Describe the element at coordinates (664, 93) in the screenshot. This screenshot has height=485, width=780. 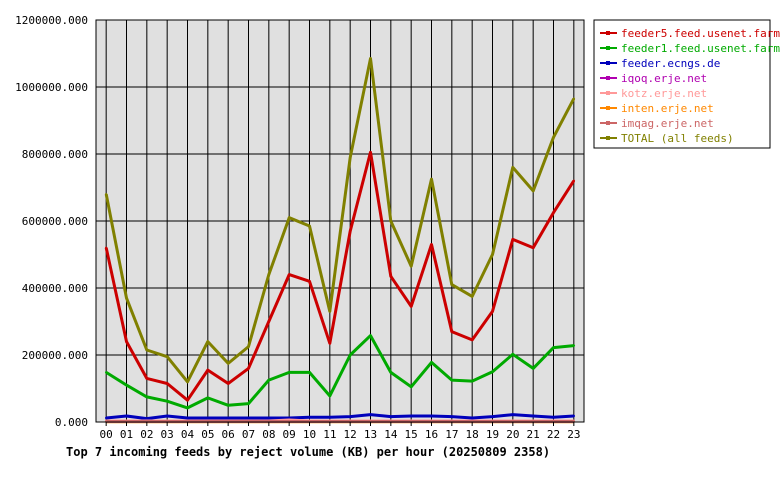
I see `legend-label: kotz.erje.net` at that location.